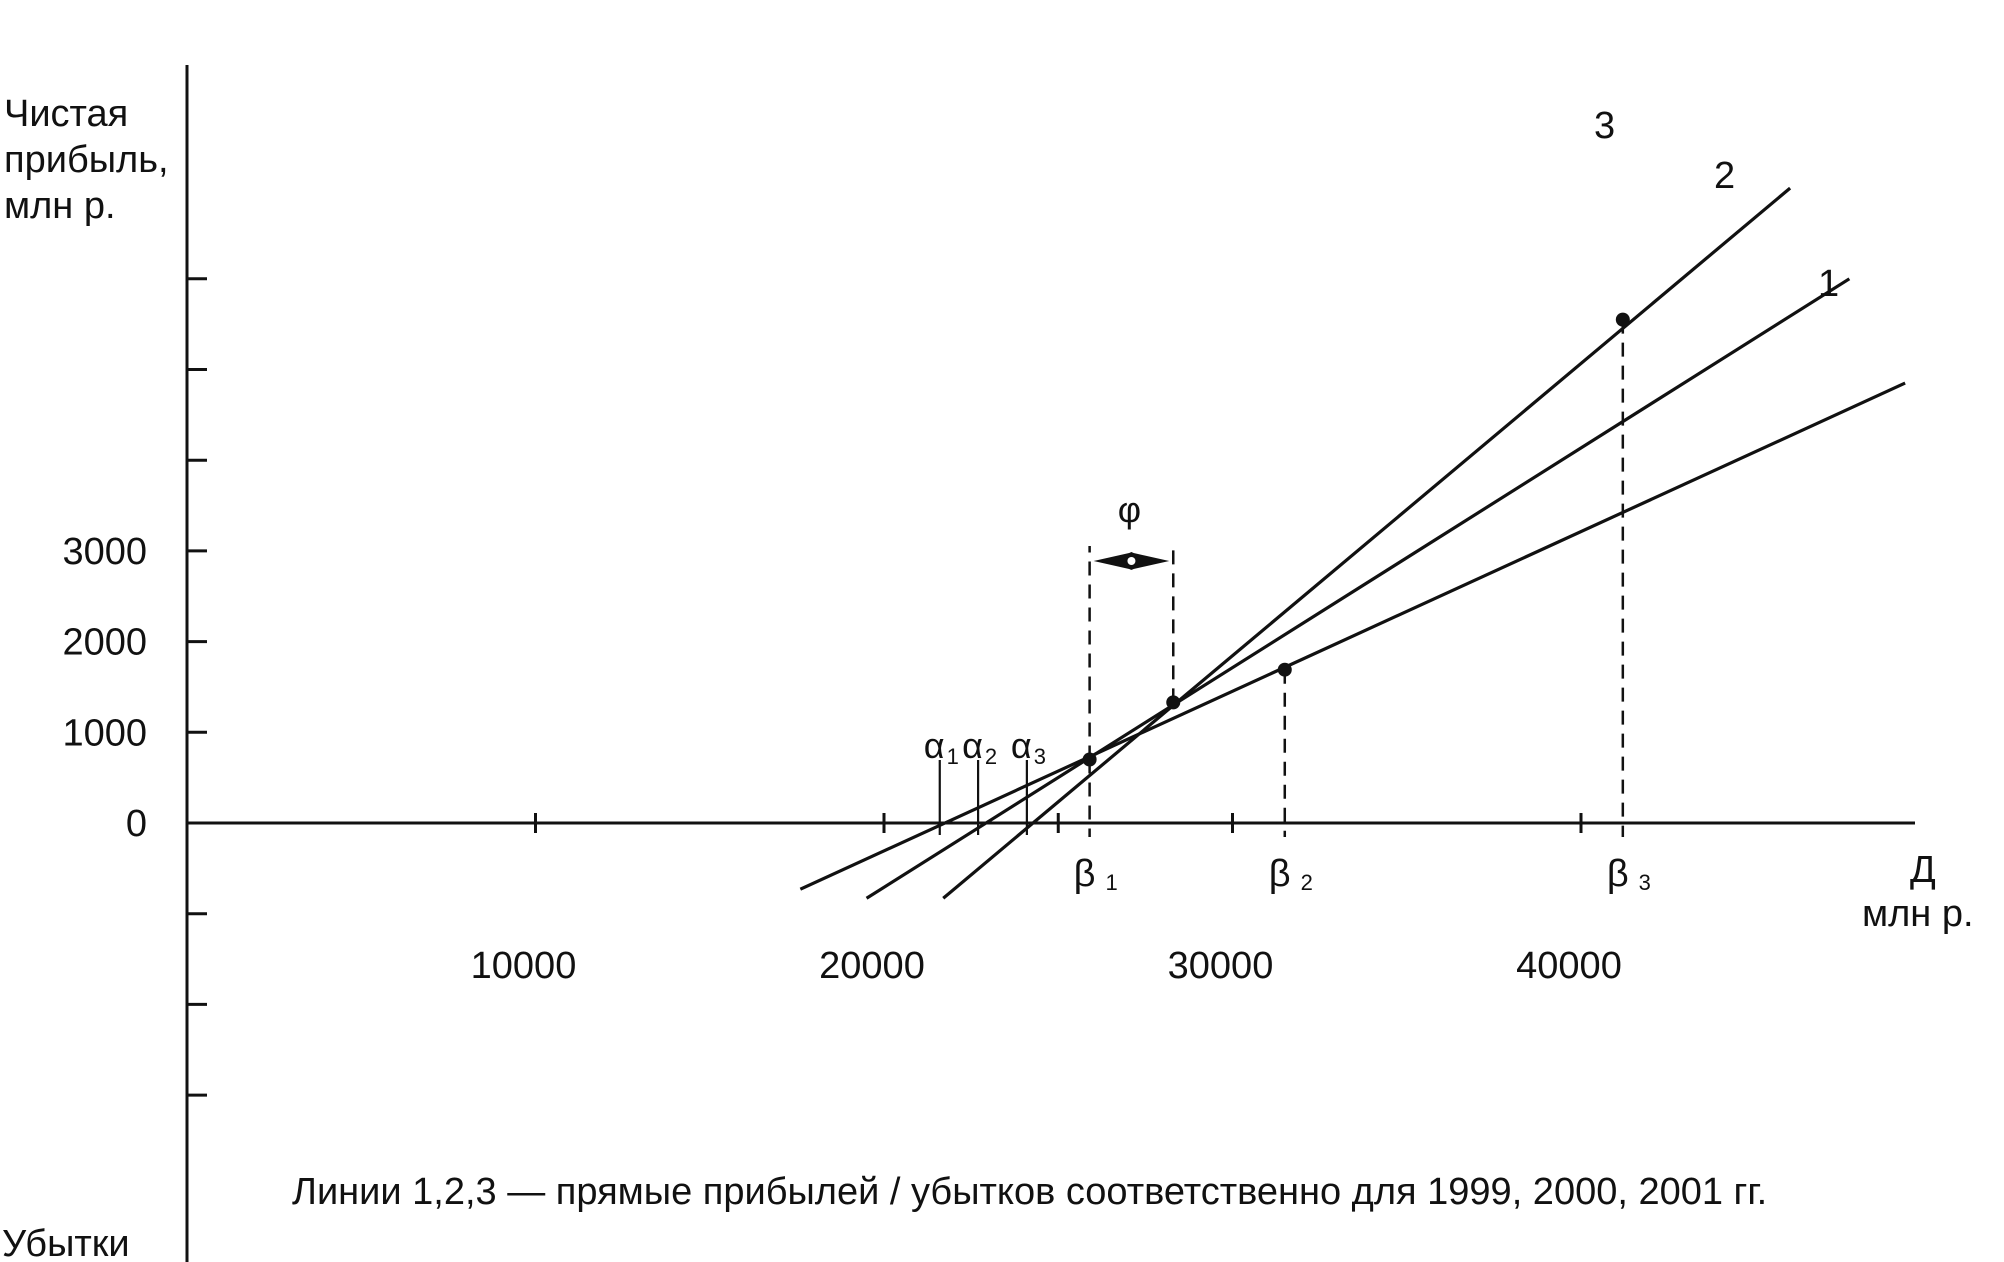  Describe the element at coordinates (134, 687) in the screenshot. I see `y-ticks: 0 1000 2000 3000` at that location.